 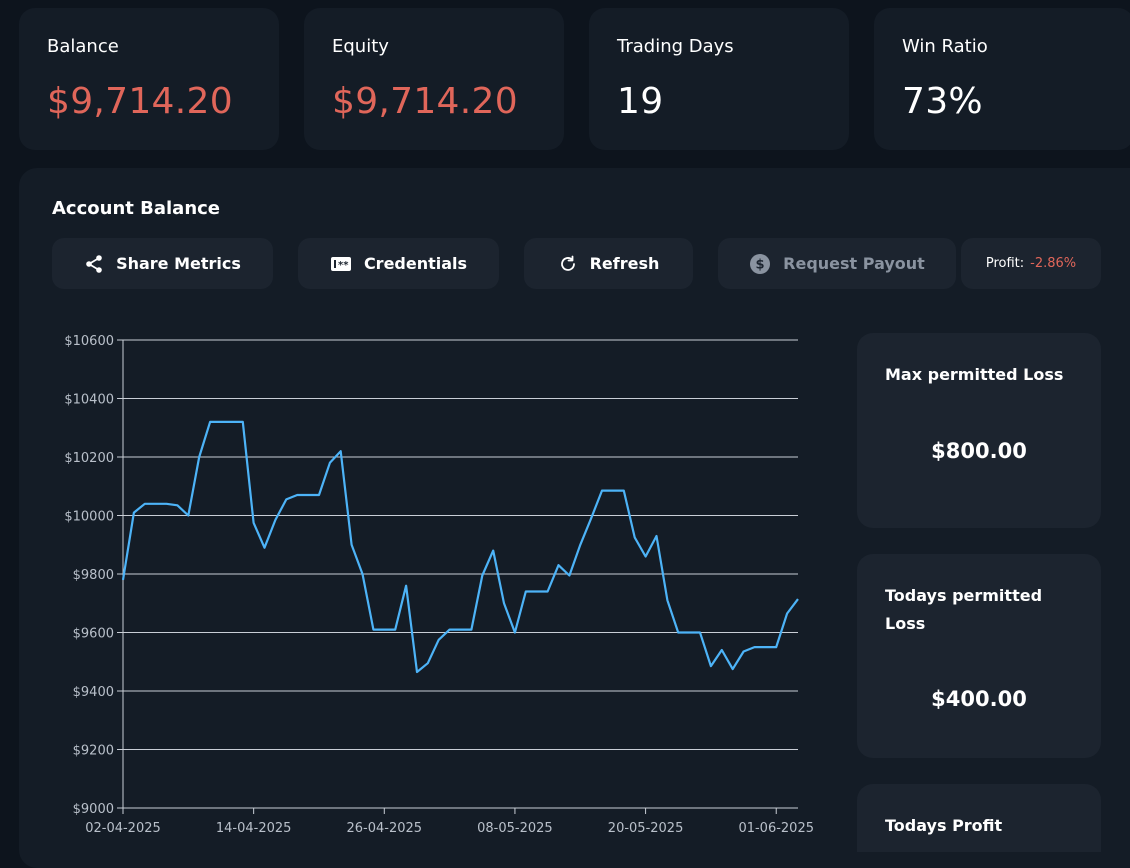 I want to click on todays-profit-card: Todays Profit, so click(x=979, y=818).